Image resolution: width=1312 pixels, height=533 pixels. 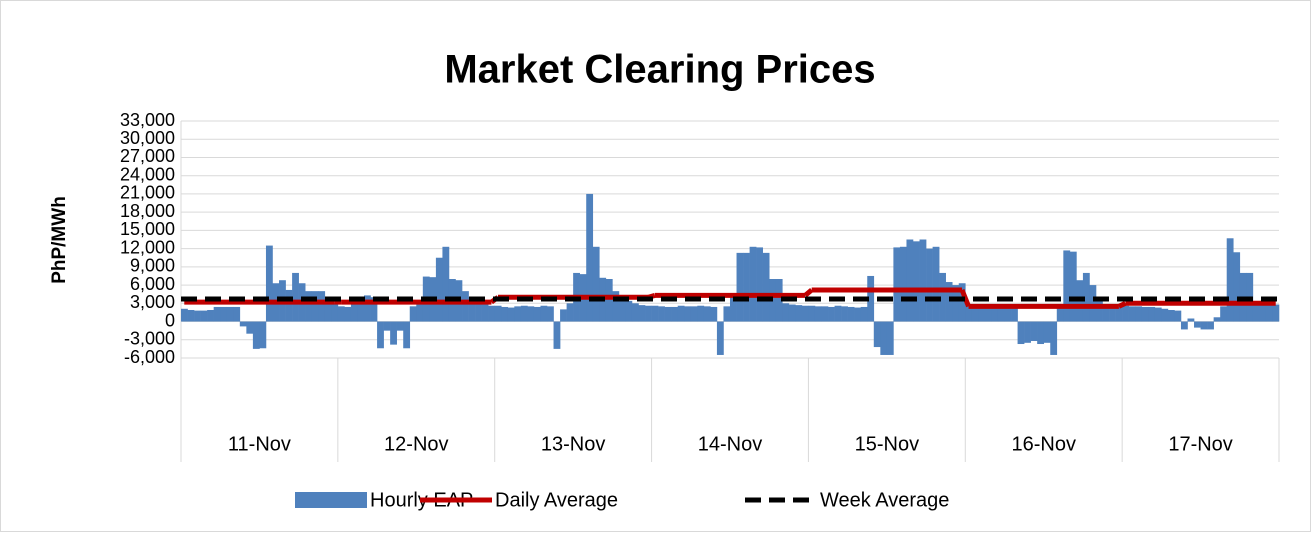 What do you see at coordinates (170, 320) in the screenshot?
I see `y-tick-label: 0` at bounding box center [170, 320].